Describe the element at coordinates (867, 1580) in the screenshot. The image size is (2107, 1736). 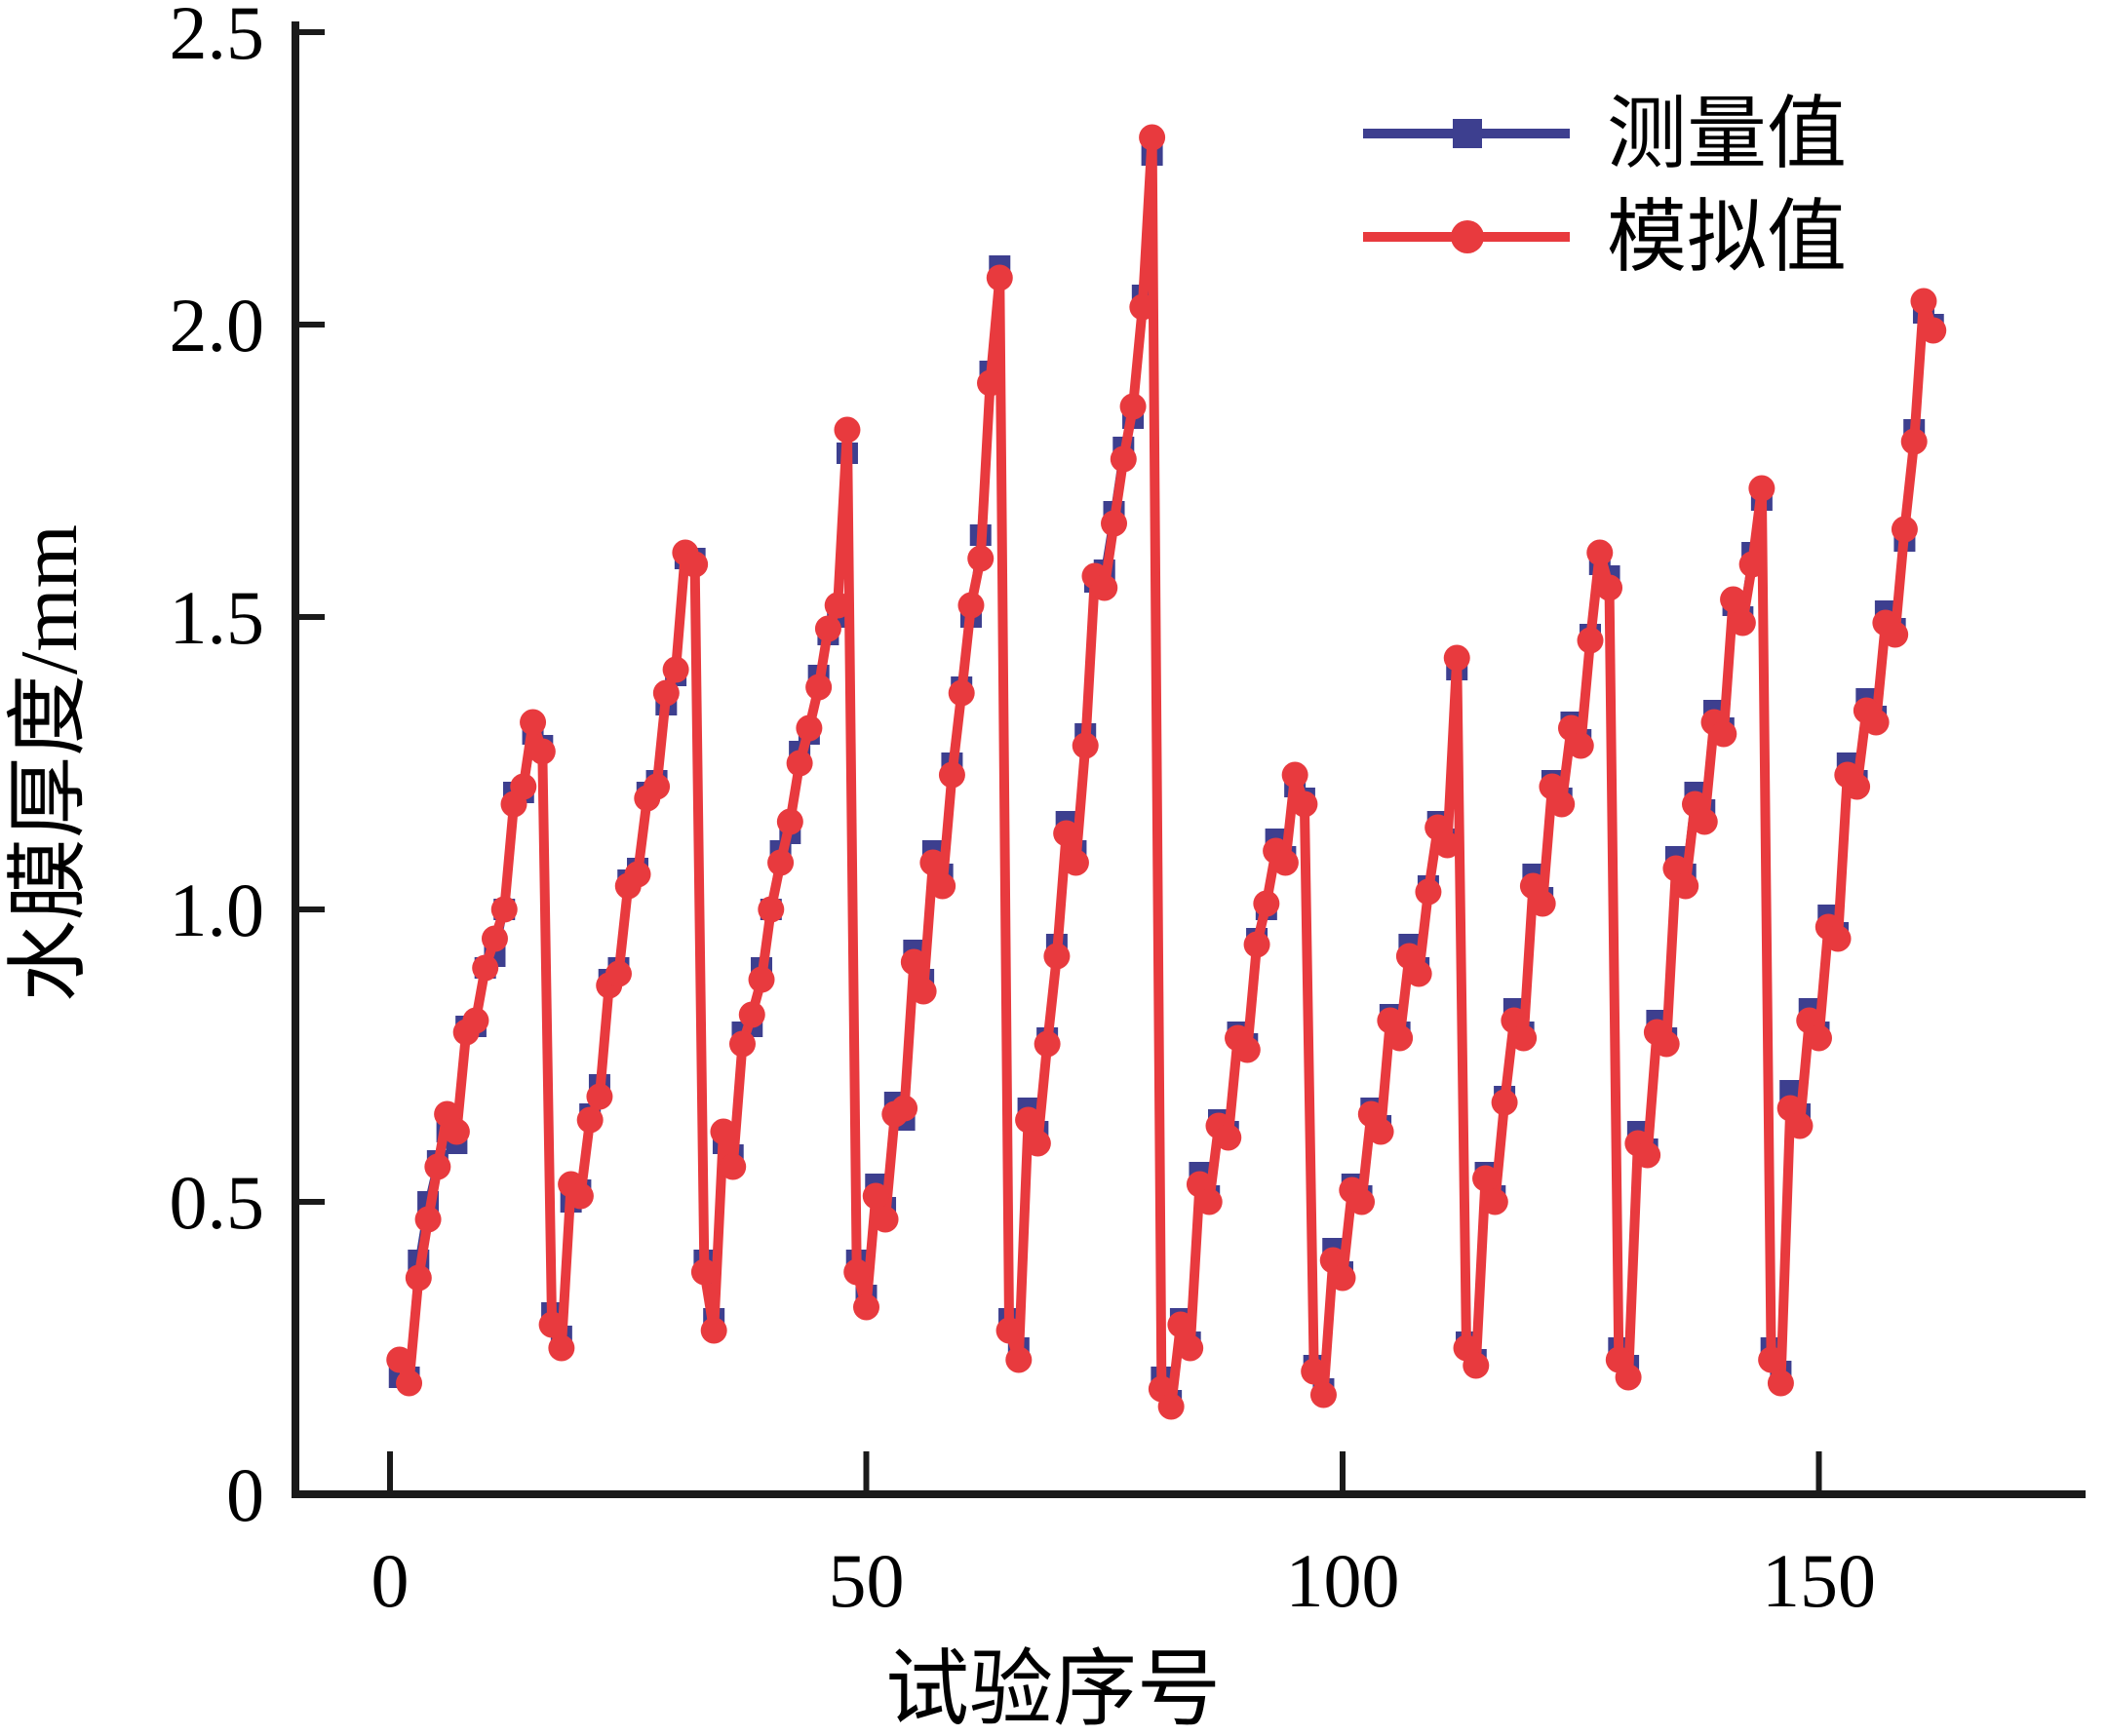
I see `x-tick-label: 50` at that location.